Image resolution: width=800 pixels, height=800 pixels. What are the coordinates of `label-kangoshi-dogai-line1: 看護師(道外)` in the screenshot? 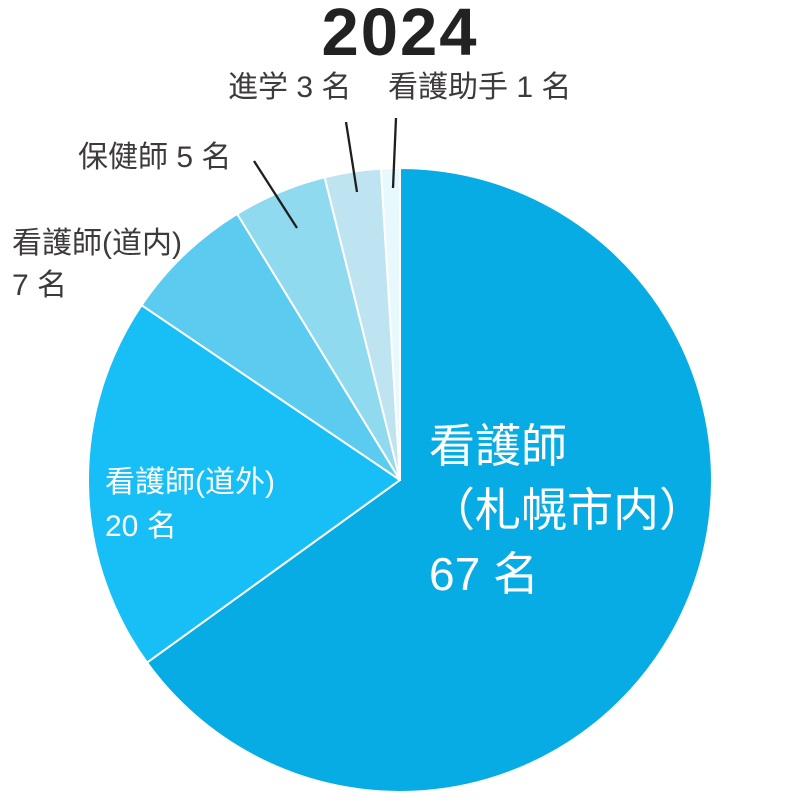 It's located at (190, 482).